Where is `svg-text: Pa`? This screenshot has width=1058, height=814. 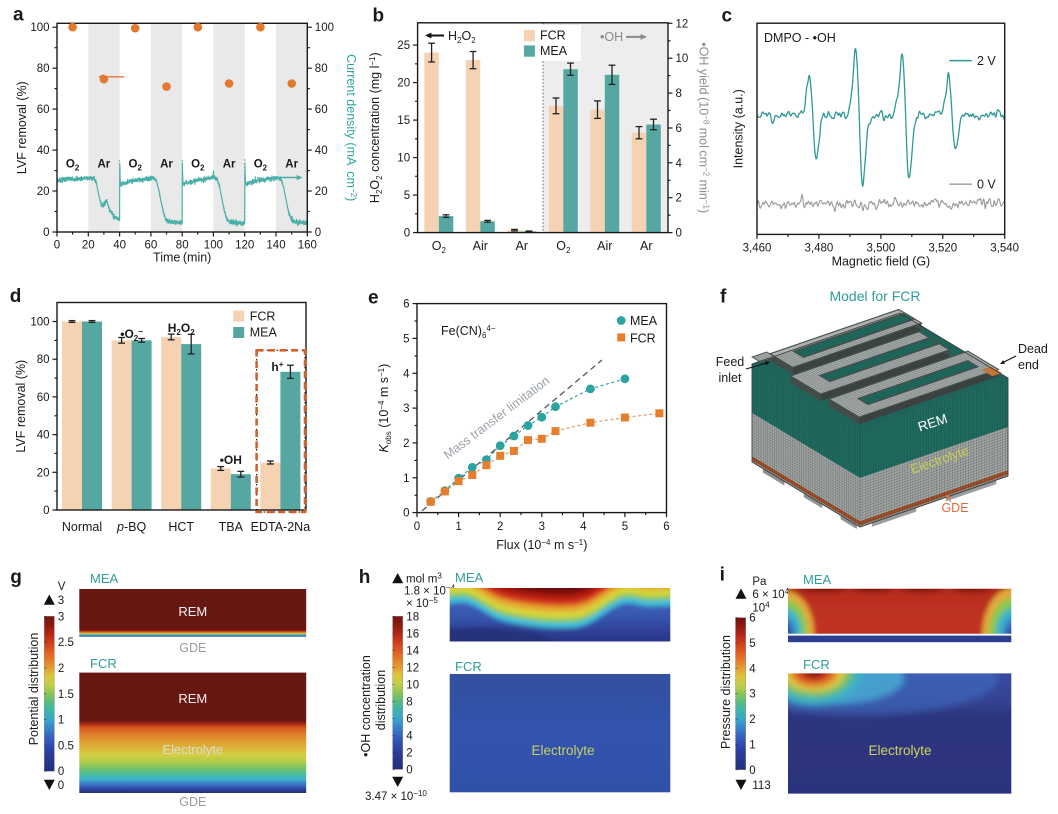
svg-text: Pa is located at coordinates (759, 582).